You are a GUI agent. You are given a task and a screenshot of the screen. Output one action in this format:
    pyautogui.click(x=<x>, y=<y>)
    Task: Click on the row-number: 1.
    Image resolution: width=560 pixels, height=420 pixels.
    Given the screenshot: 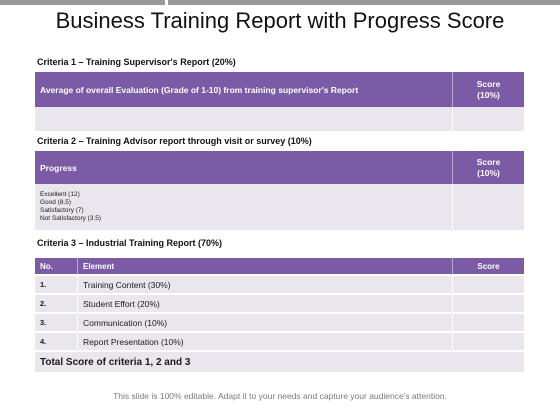 What is the action you would take?
    pyautogui.click(x=56, y=284)
    